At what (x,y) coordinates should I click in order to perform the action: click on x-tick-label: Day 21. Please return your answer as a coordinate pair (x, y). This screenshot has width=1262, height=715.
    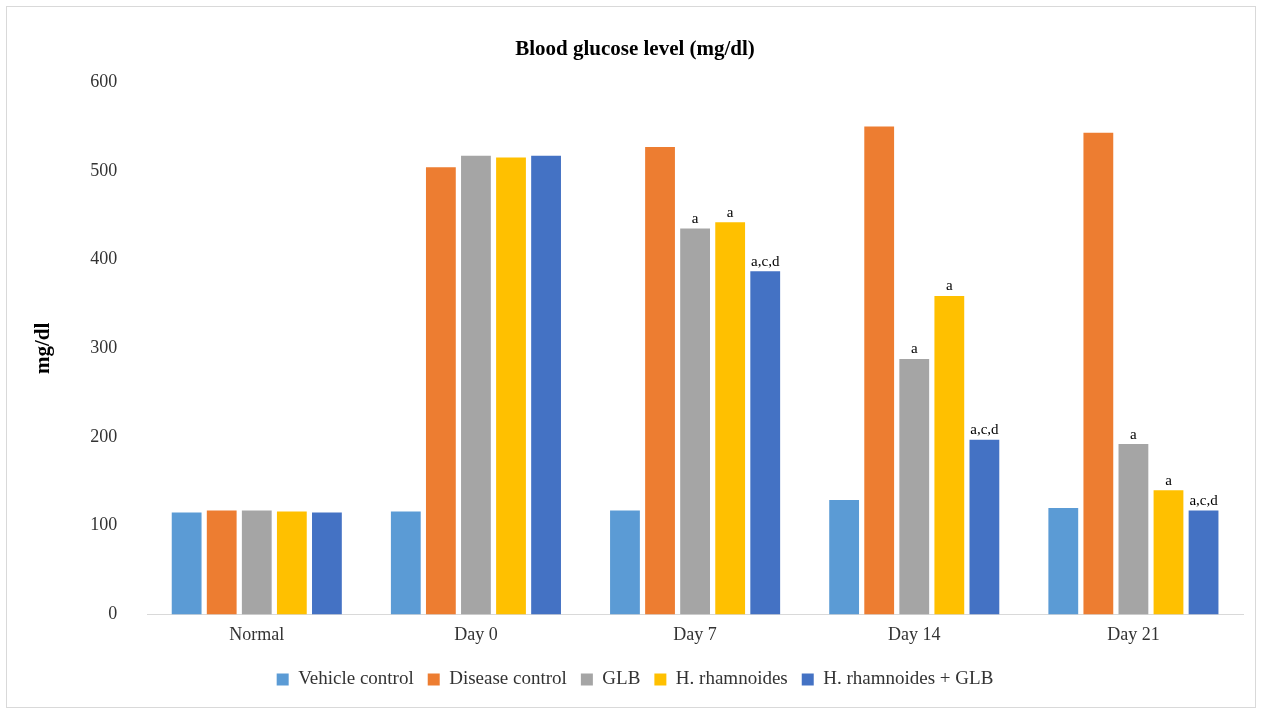
    Looking at the image, I should click on (1133, 633).